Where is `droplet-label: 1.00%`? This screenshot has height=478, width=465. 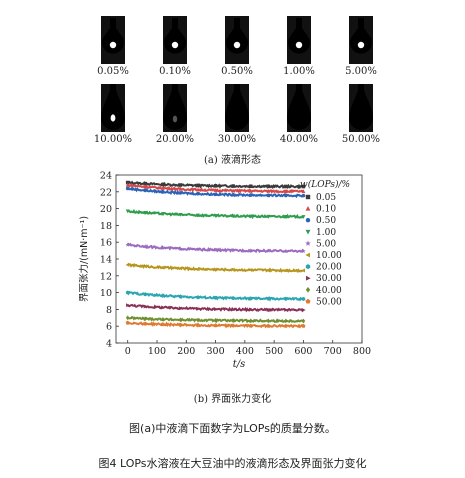
droplet-label: 1.00% is located at coordinates (299, 71).